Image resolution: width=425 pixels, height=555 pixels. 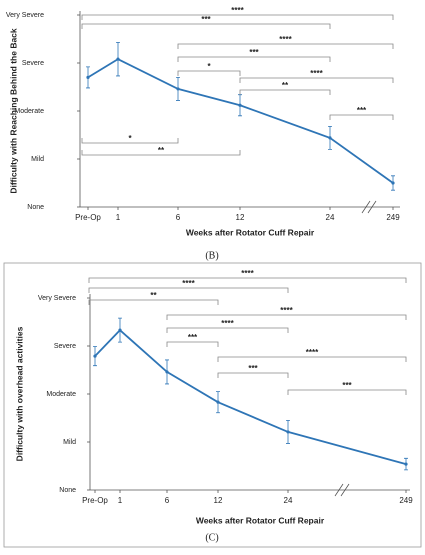 I want to click on caption: (B), so click(x=211, y=255).